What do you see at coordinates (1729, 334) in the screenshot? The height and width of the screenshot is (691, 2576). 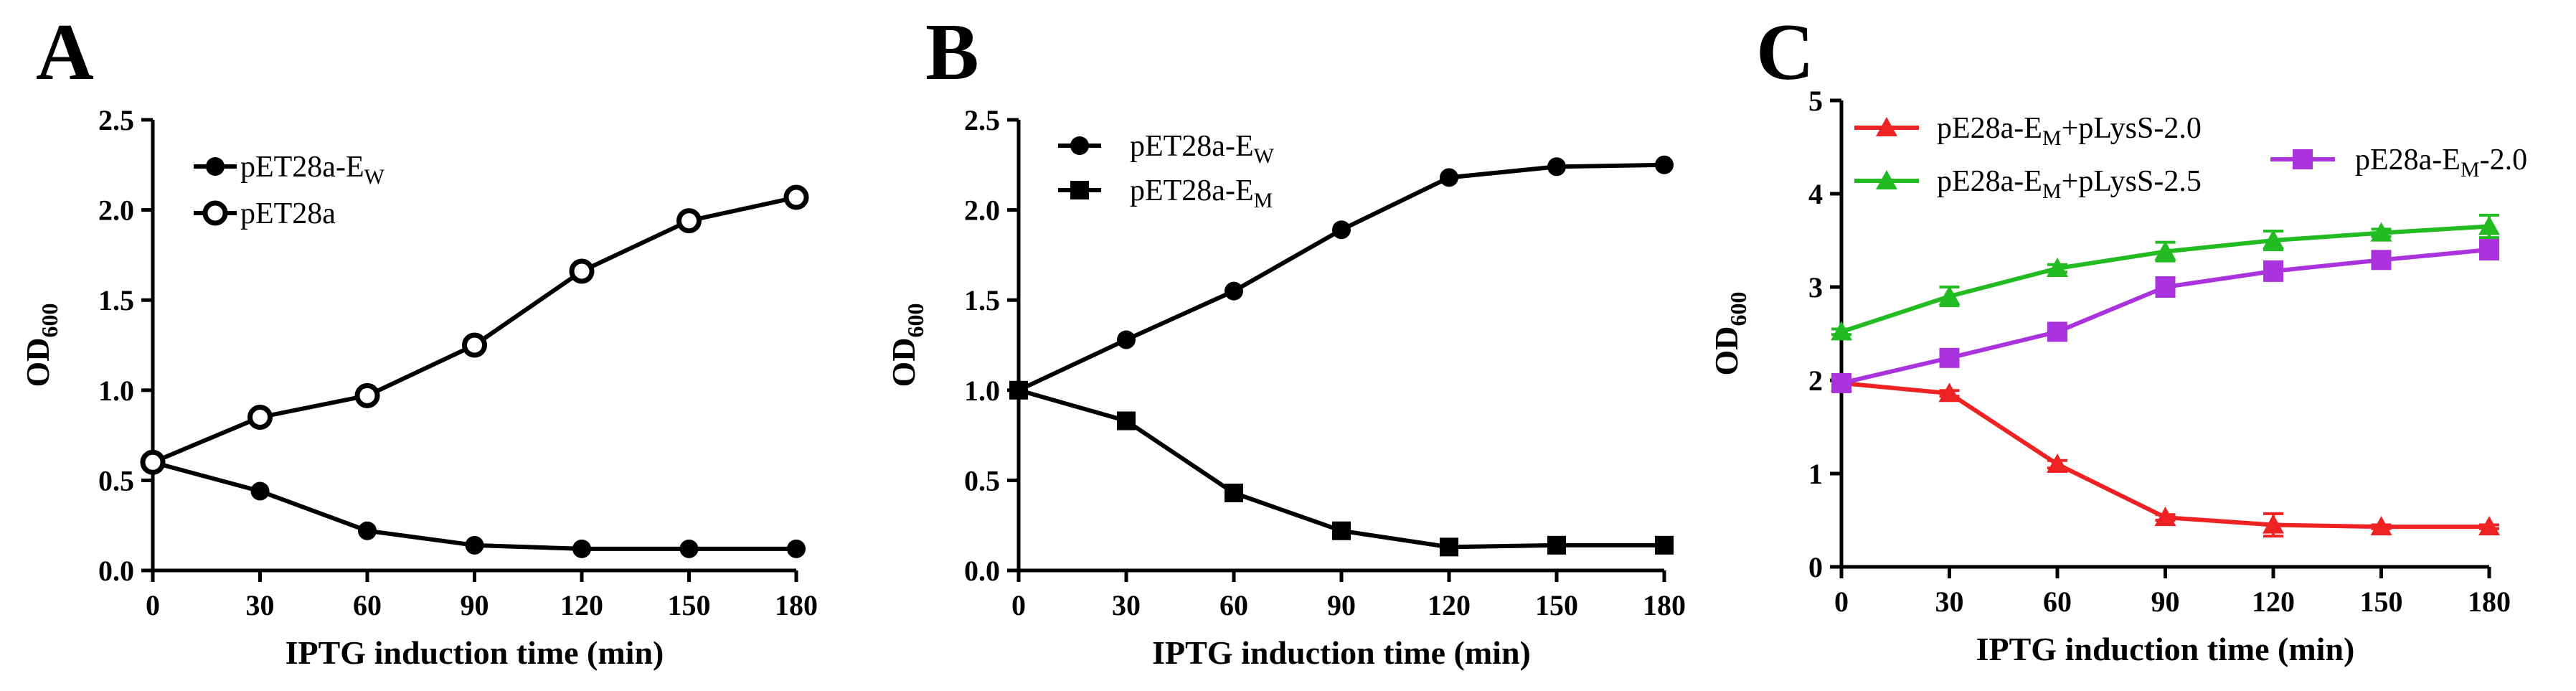 I see `y-axis-label: OD600` at bounding box center [1729, 334].